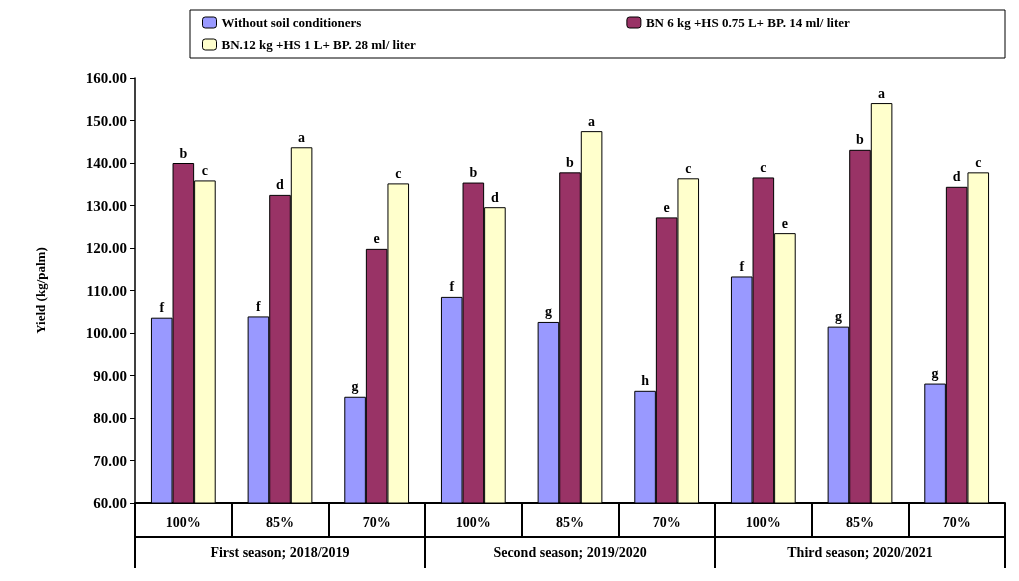  What do you see at coordinates (106, 120) in the screenshot?
I see `y-tick-label: 150.00` at bounding box center [106, 120].